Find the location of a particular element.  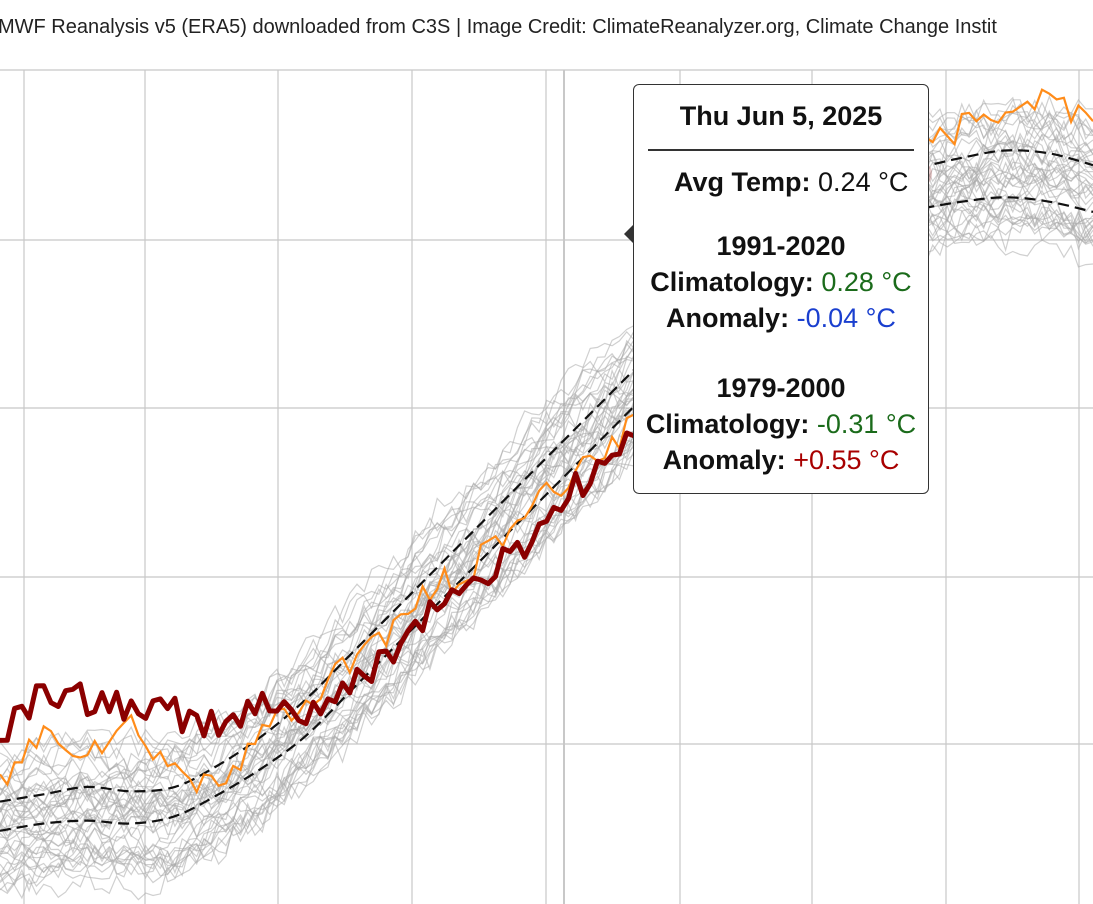

tooltip-period2-anom-row: Anomaly: +0.55 °C is located at coordinates (781, 460).